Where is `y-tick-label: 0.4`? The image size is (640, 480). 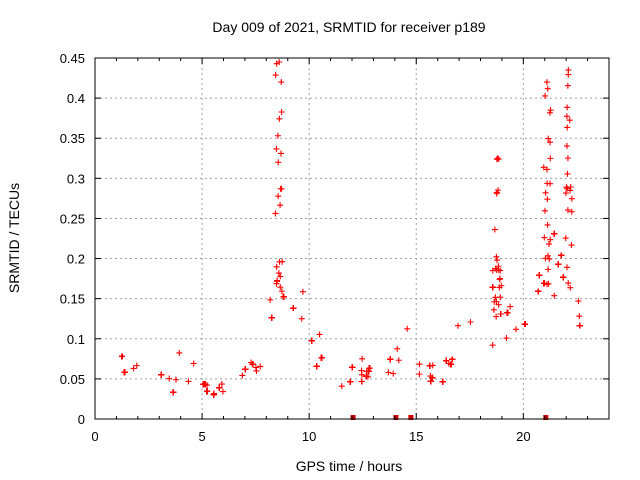 y-tick-label: 0.4 is located at coordinates (76, 98).